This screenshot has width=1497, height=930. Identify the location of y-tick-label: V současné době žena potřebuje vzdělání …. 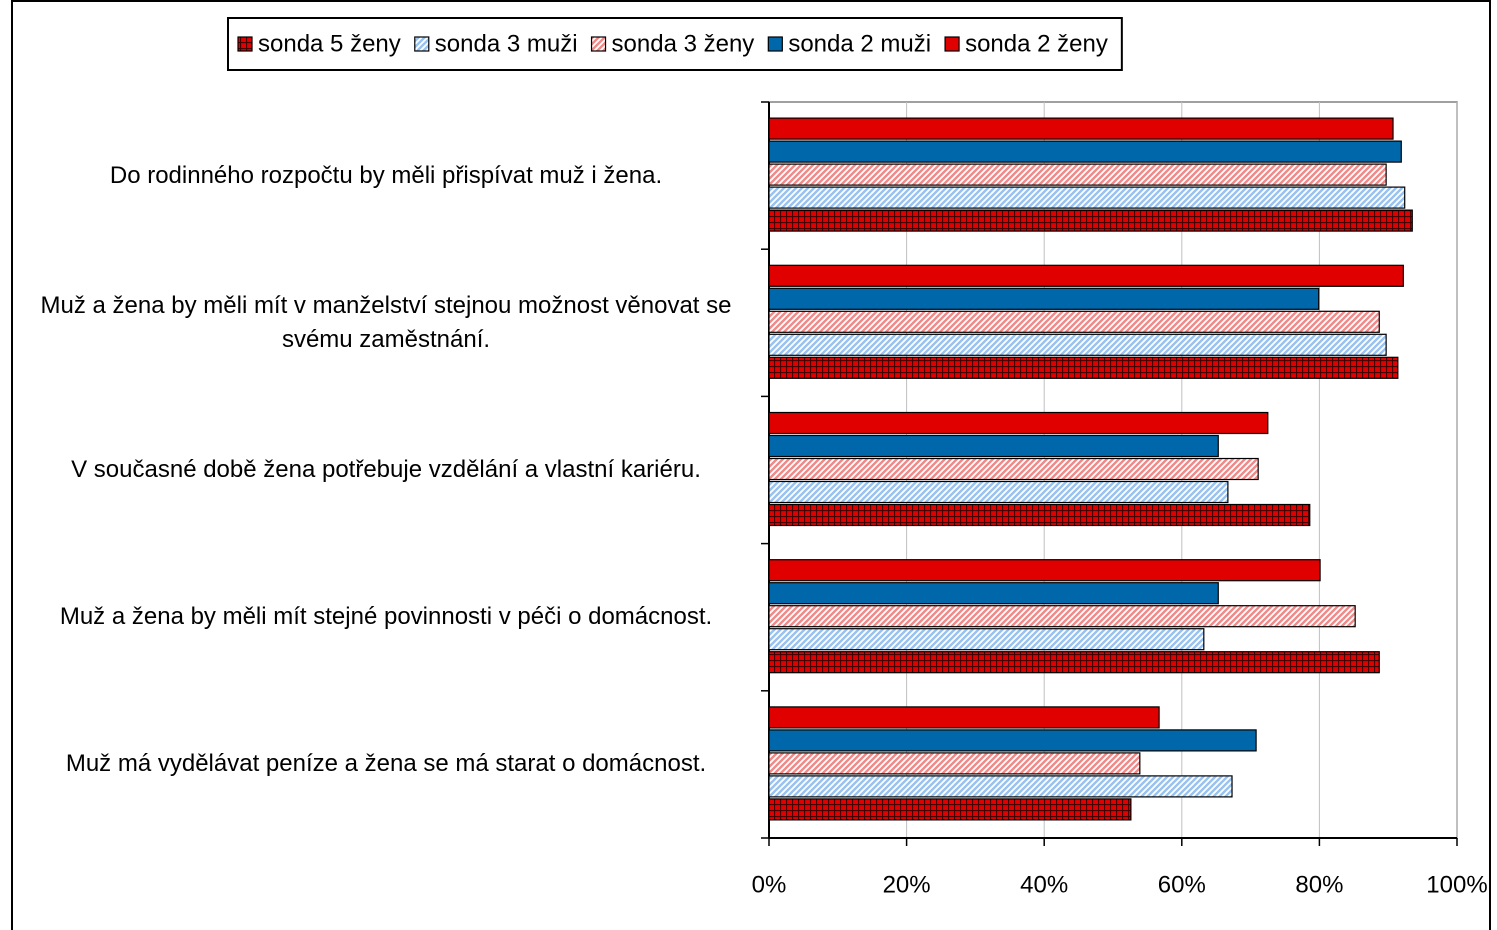
(386, 469).